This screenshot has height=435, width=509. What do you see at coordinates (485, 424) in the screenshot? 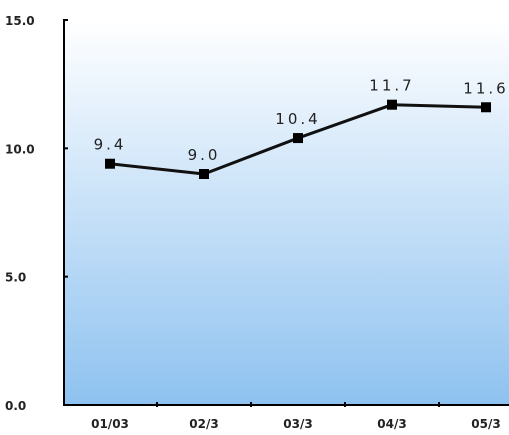
I see `x-tick-label: 05/3` at bounding box center [485, 424].